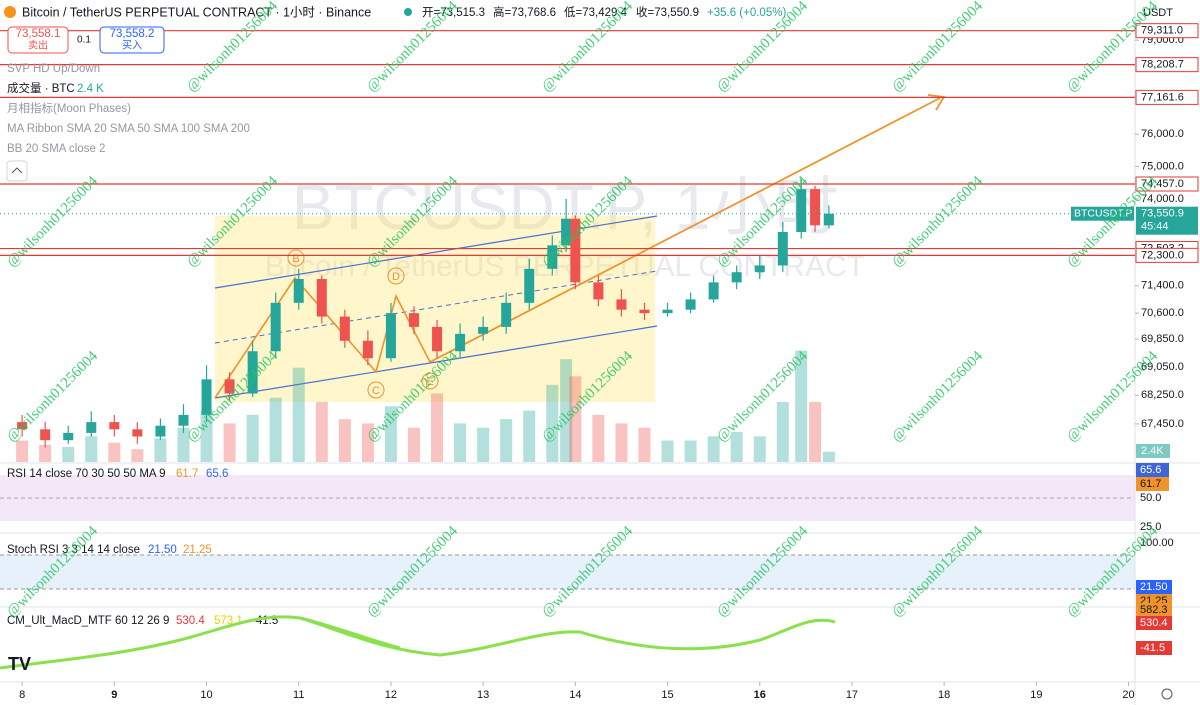 The height and width of the screenshot is (705, 1200). I want to click on quantity: 0.1, so click(84, 40).